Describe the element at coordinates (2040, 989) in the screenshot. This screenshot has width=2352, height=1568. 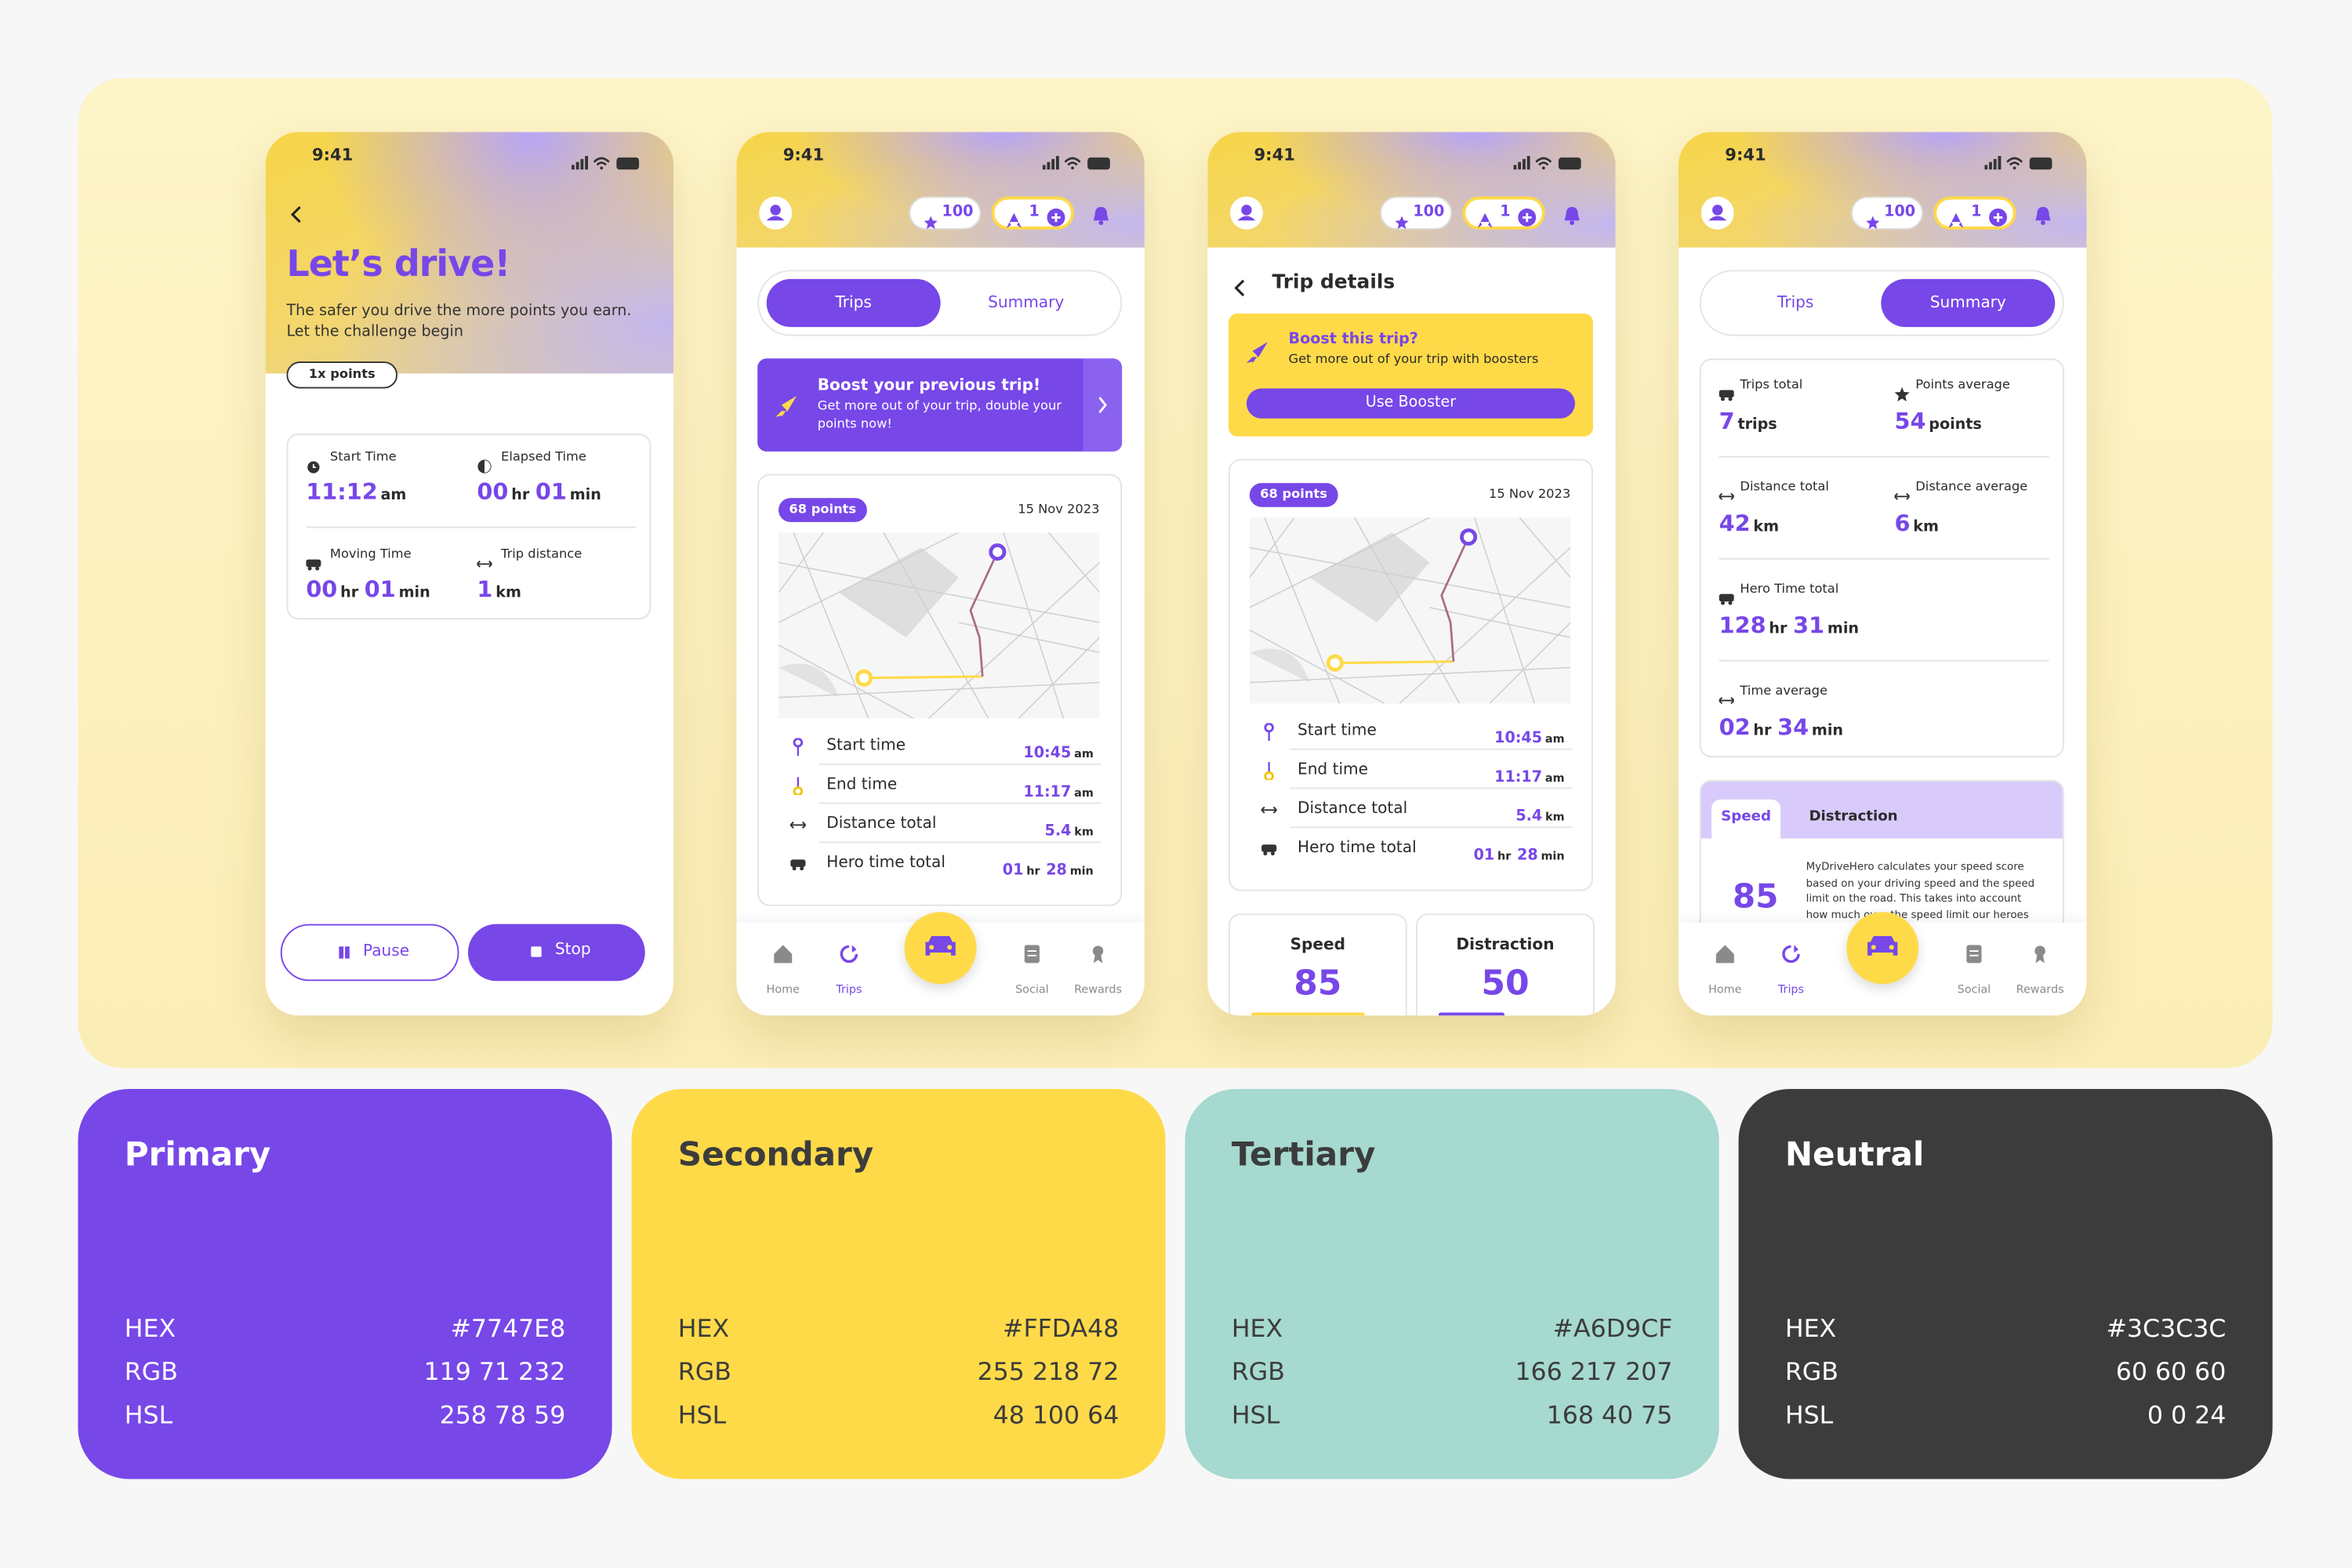
I see `nav-label: Rewards` at that location.